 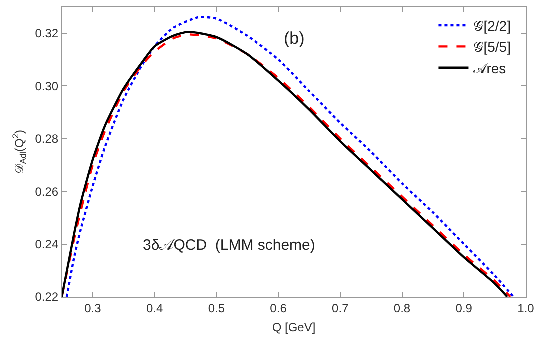 I want to click on x-tick-label: 0.4, so click(x=155, y=308).